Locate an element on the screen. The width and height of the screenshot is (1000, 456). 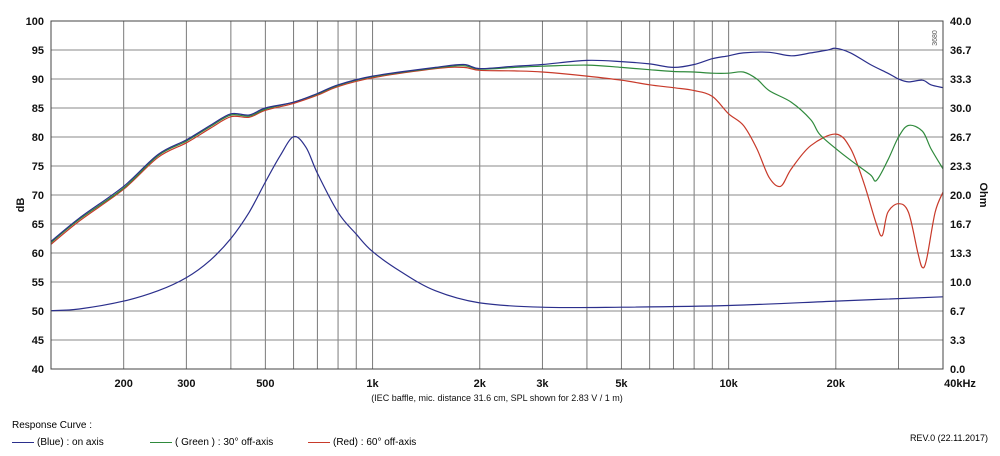
legend-swatch-red is located at coordinates (319, 442).